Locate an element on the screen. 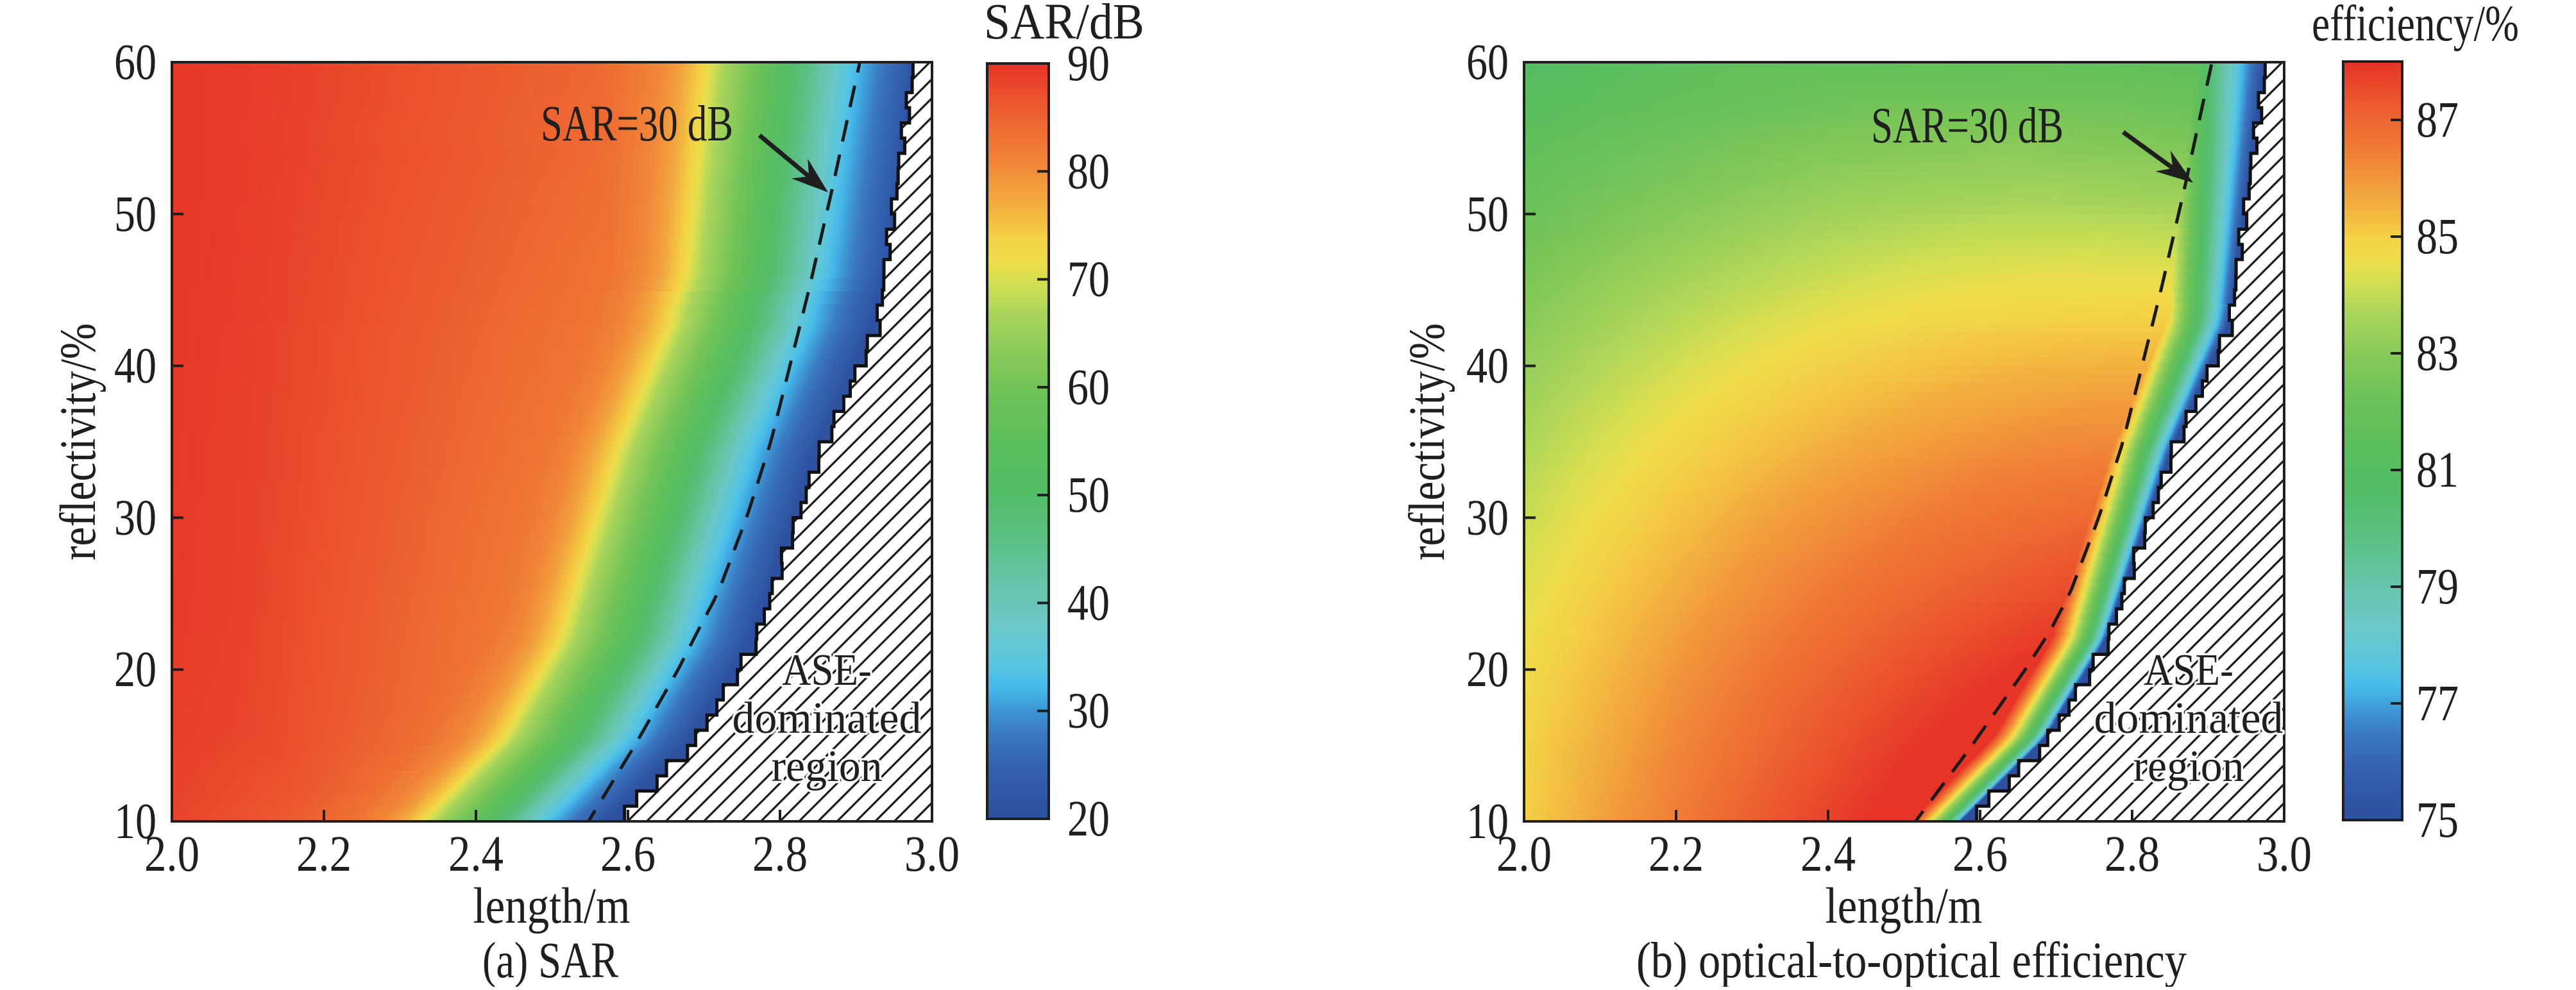  svg-text: 85 is located at coordinates (2437, 237).